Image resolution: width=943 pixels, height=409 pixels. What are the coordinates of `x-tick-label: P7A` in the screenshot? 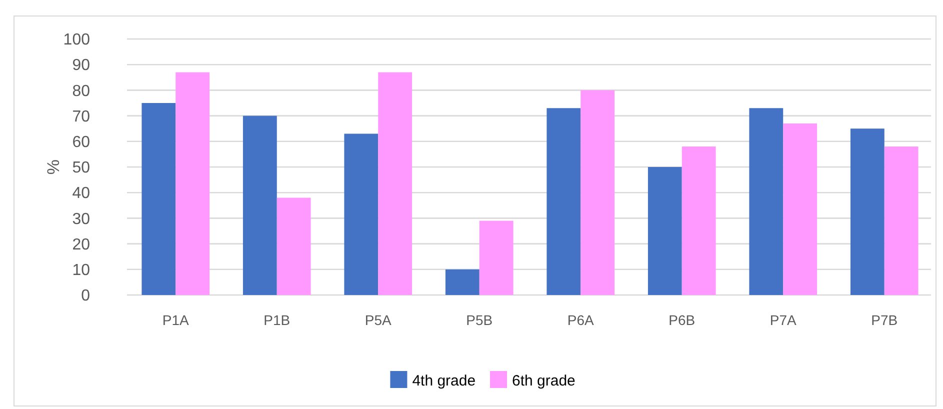 It's located at (784, 320).